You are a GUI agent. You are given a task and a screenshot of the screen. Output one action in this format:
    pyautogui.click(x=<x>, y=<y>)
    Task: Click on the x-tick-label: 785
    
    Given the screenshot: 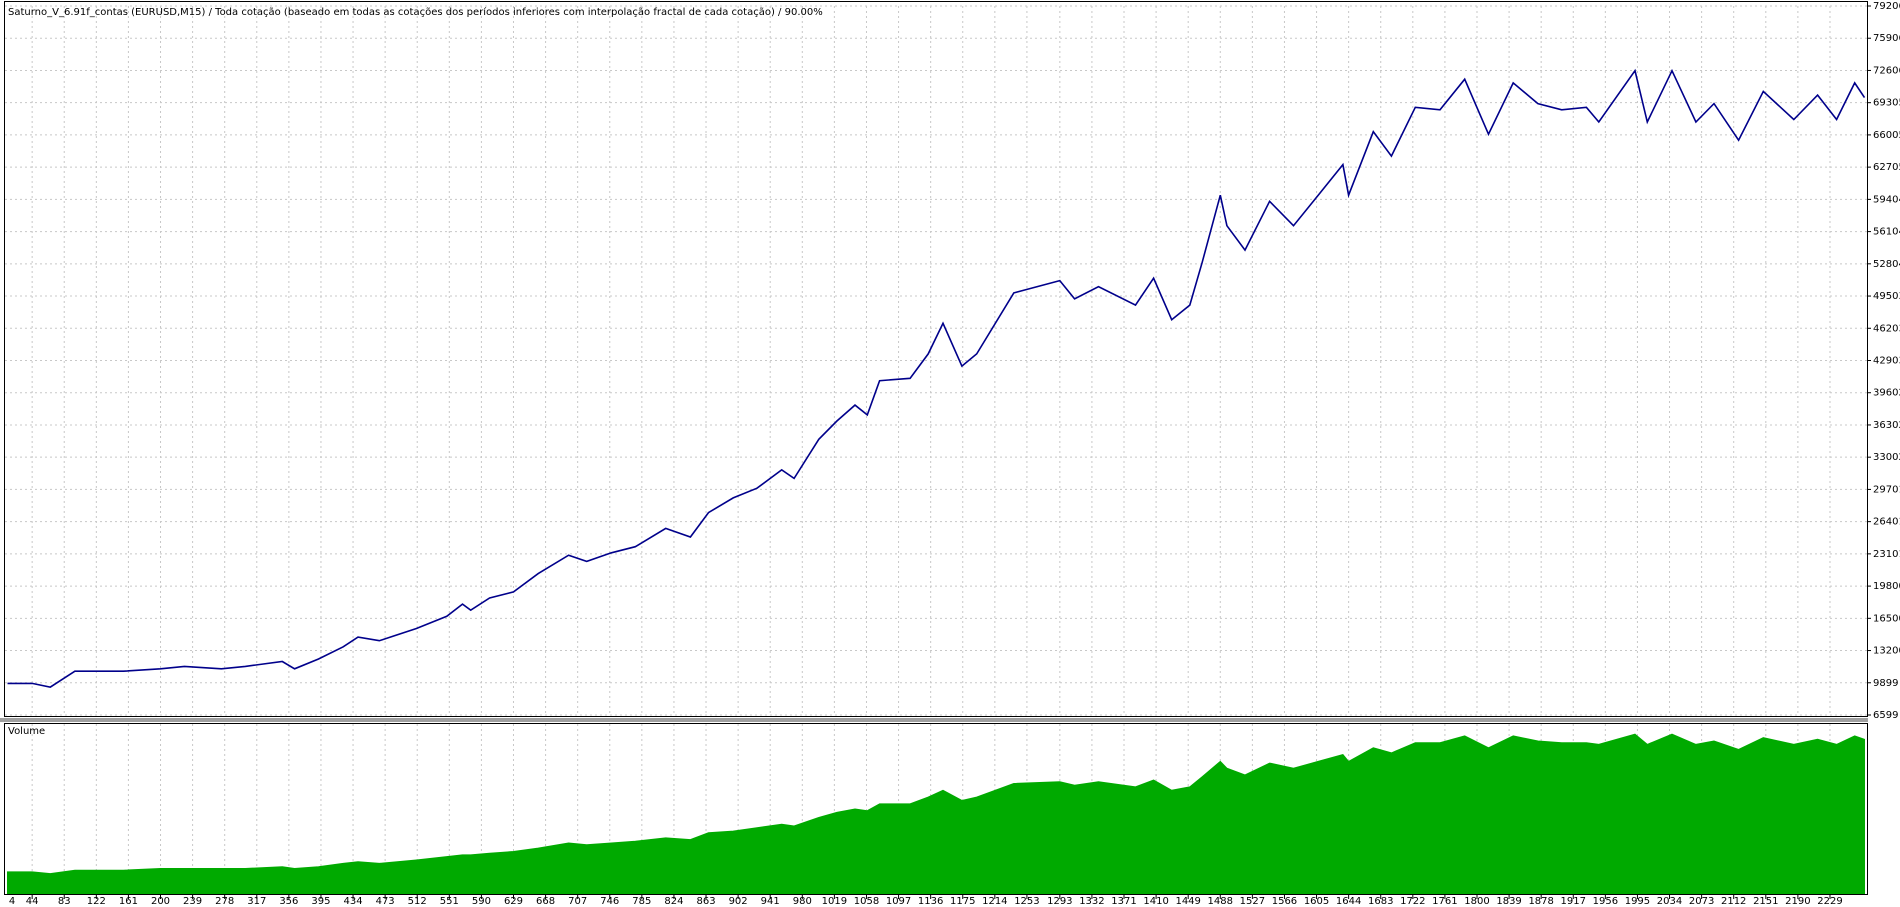 What is the action you would take?
    pyautogui.click(x=641, y=901)
    